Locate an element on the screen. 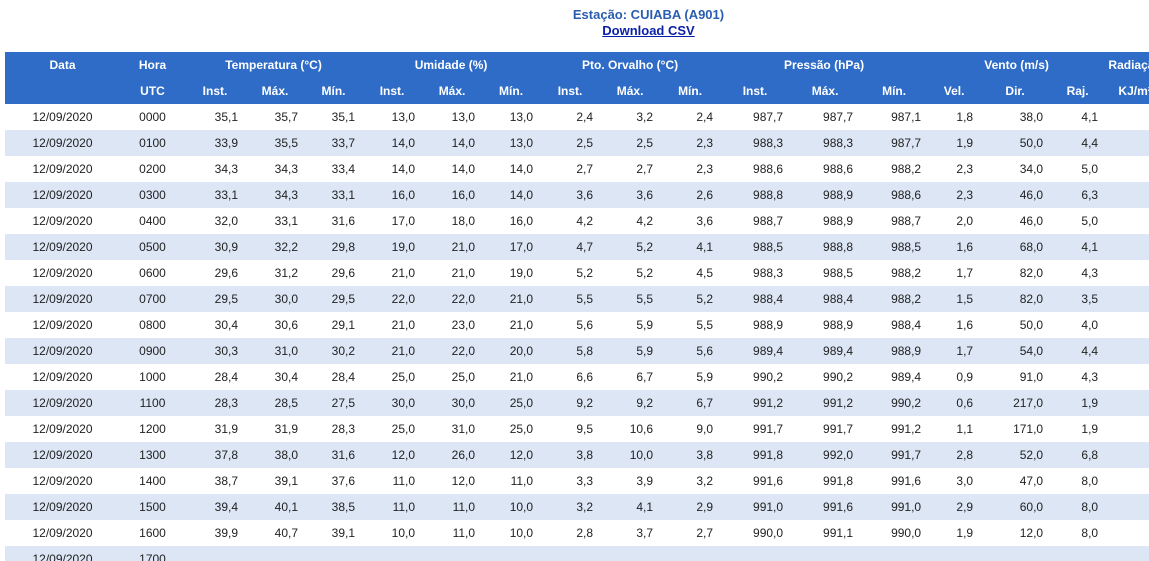  table-cell: 1000 is located at coordinates (152, 377).